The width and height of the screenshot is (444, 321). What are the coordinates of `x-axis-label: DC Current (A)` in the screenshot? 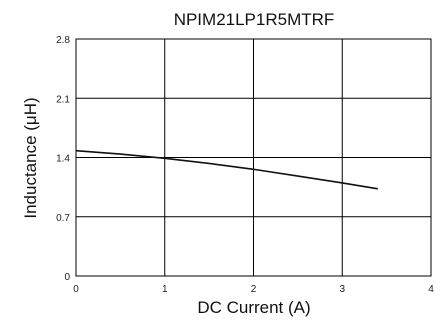 It's located at (253, 307).